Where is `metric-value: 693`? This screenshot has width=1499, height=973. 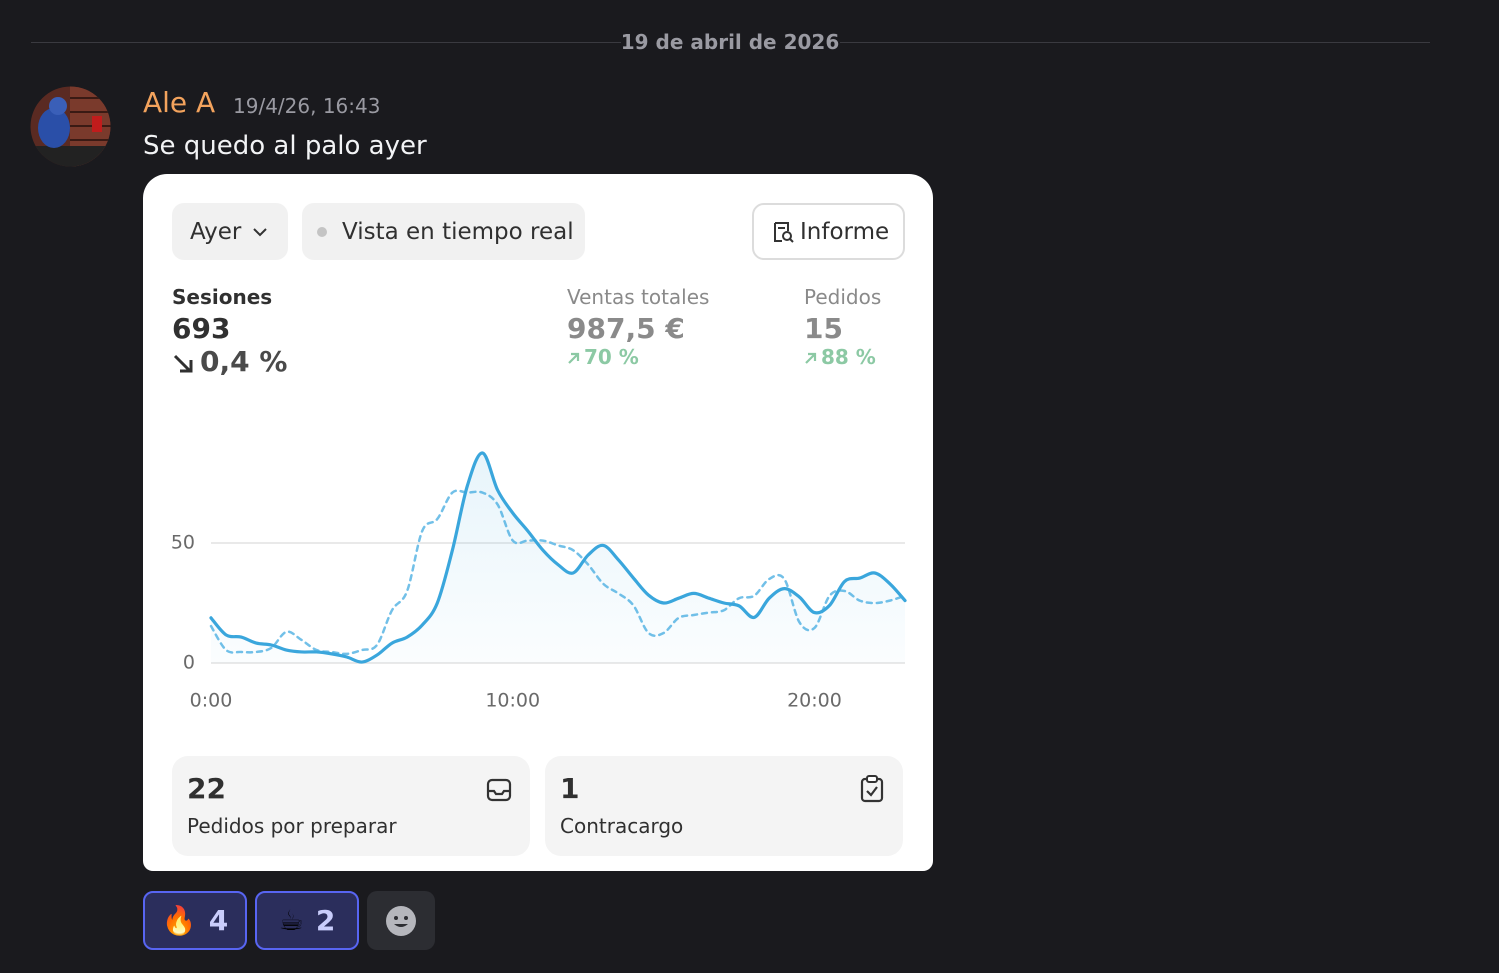 metric-value: 693 is located at coordinates (201, 328).